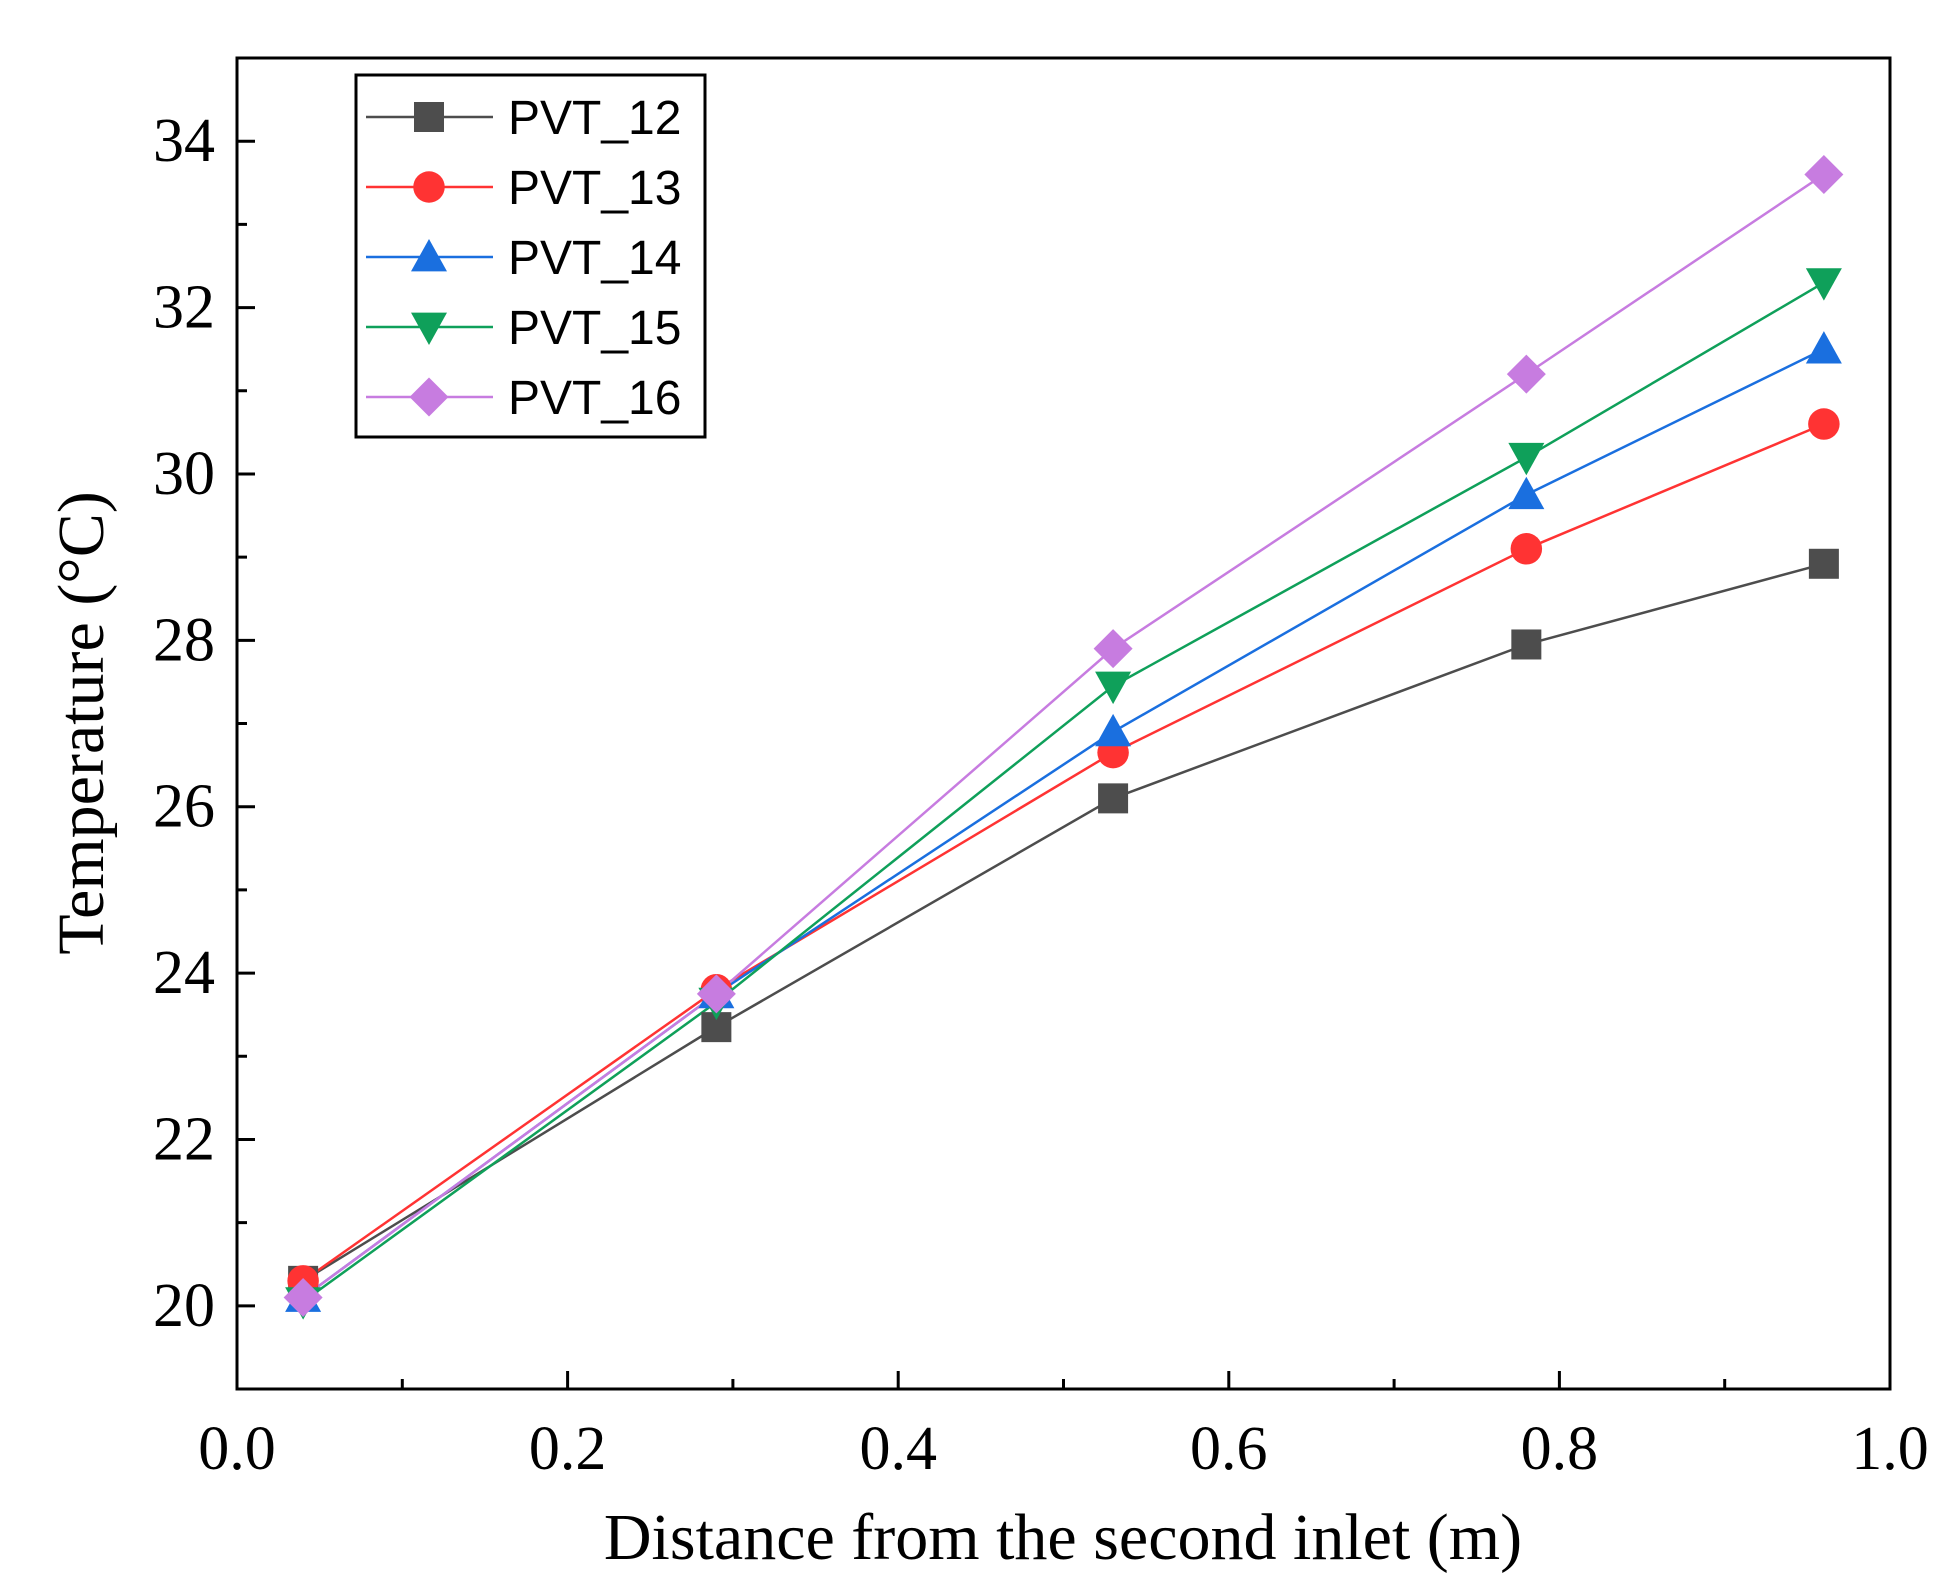 The image size is (1954, 1596). What do you see at coordinates (1063, 1537) in the screenshot?
I see `x-axis-title: Distance from the second inlet (m)` at bounding box center [1063, 1537].